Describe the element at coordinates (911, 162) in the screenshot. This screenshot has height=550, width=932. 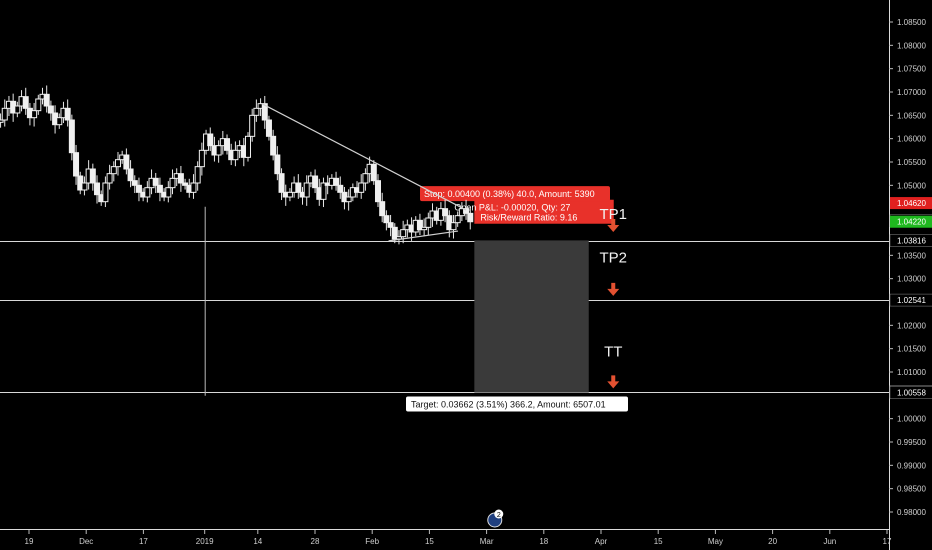
I see `price-tick-label: 1.05500` at that location.